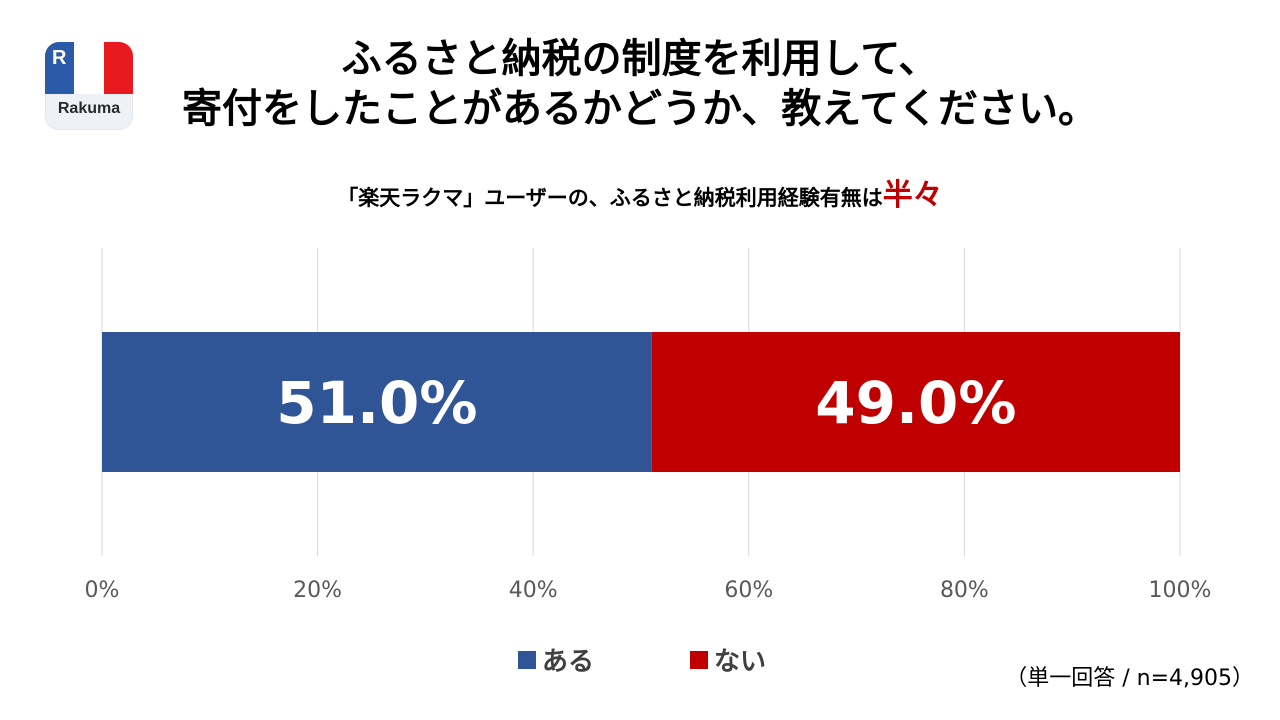  I want to click on title-line-2: 寄付をしたことがあるかどうか、教えてください。, so click(640, 109).